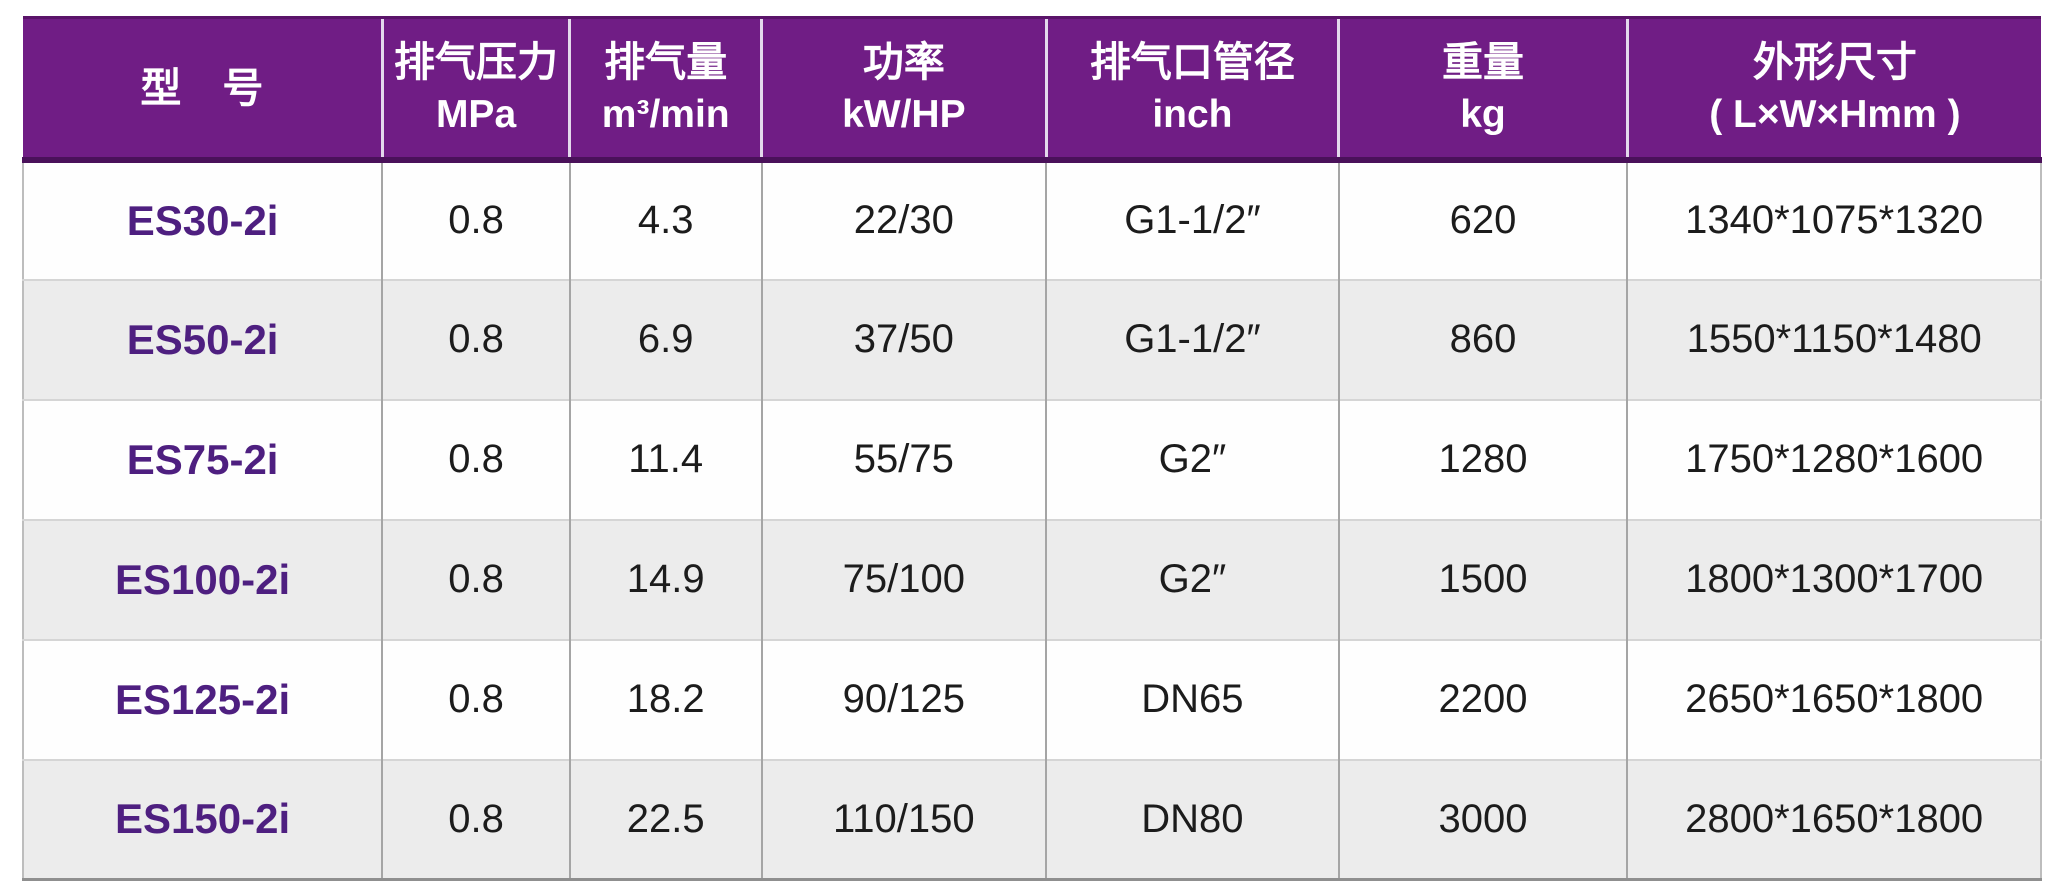 The height and width of the screenshot is (896, 2064). What do you see at coordinates (1483, 115) in the screenshot?
I see `header-weight-unit: kg` at bounding box center [1483, 115].